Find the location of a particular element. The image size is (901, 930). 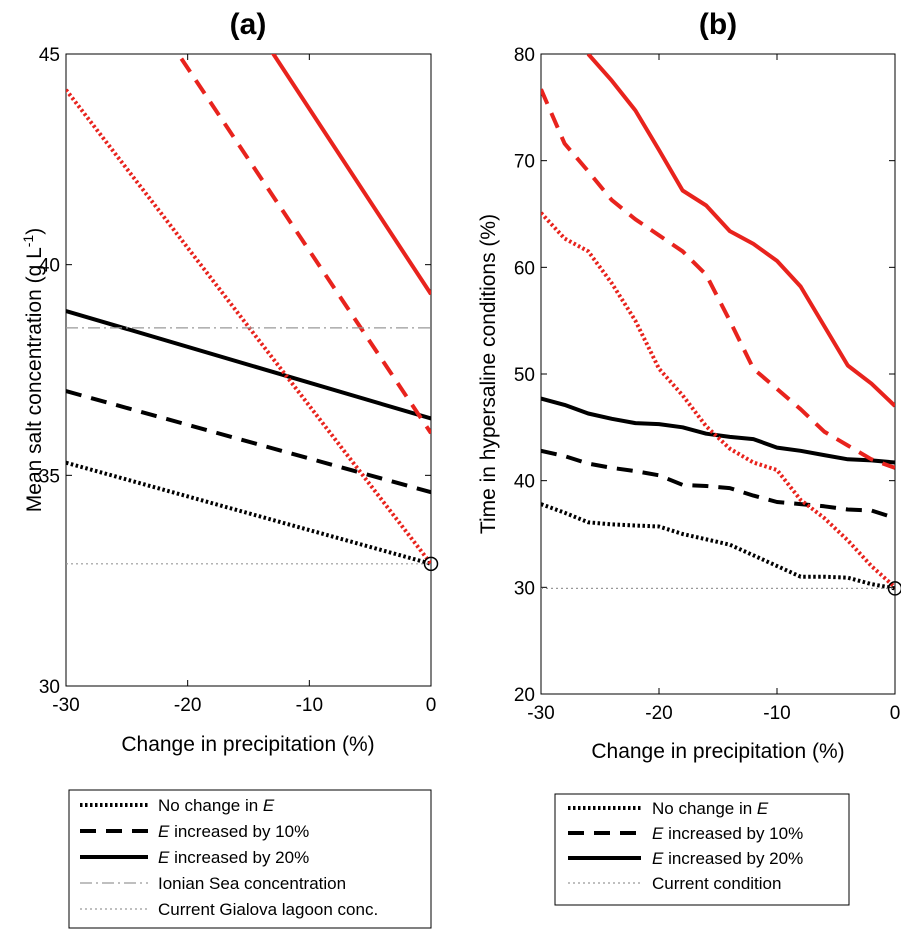

y-tick-label: 35 is located at coordinates (49, 476).